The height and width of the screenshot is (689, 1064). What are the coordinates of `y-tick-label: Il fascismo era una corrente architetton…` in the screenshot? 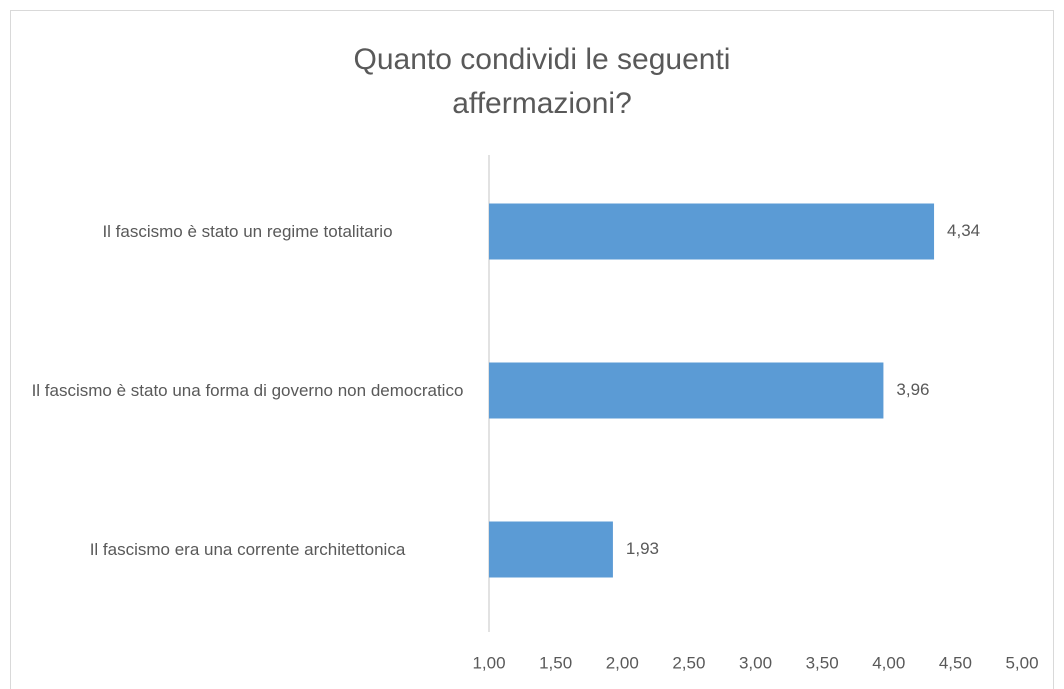 It's located at (247, 549).